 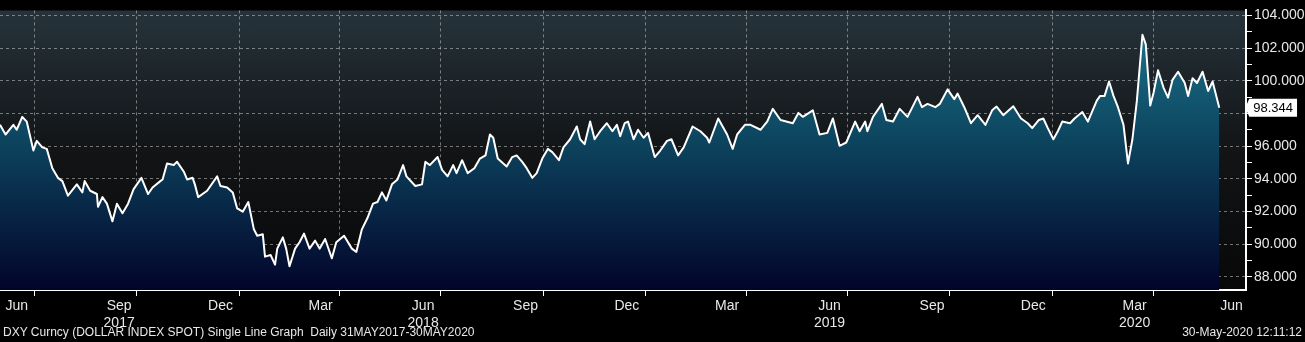 I want to click on x-tick-label: Jun 2019, so click(x=829, y=314).